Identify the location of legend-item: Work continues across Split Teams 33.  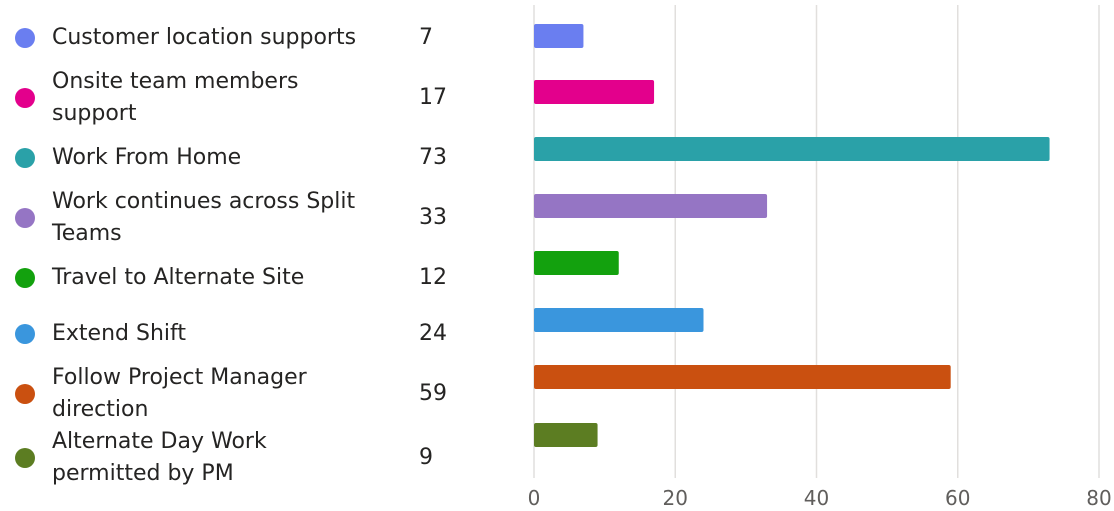
(250, 218).